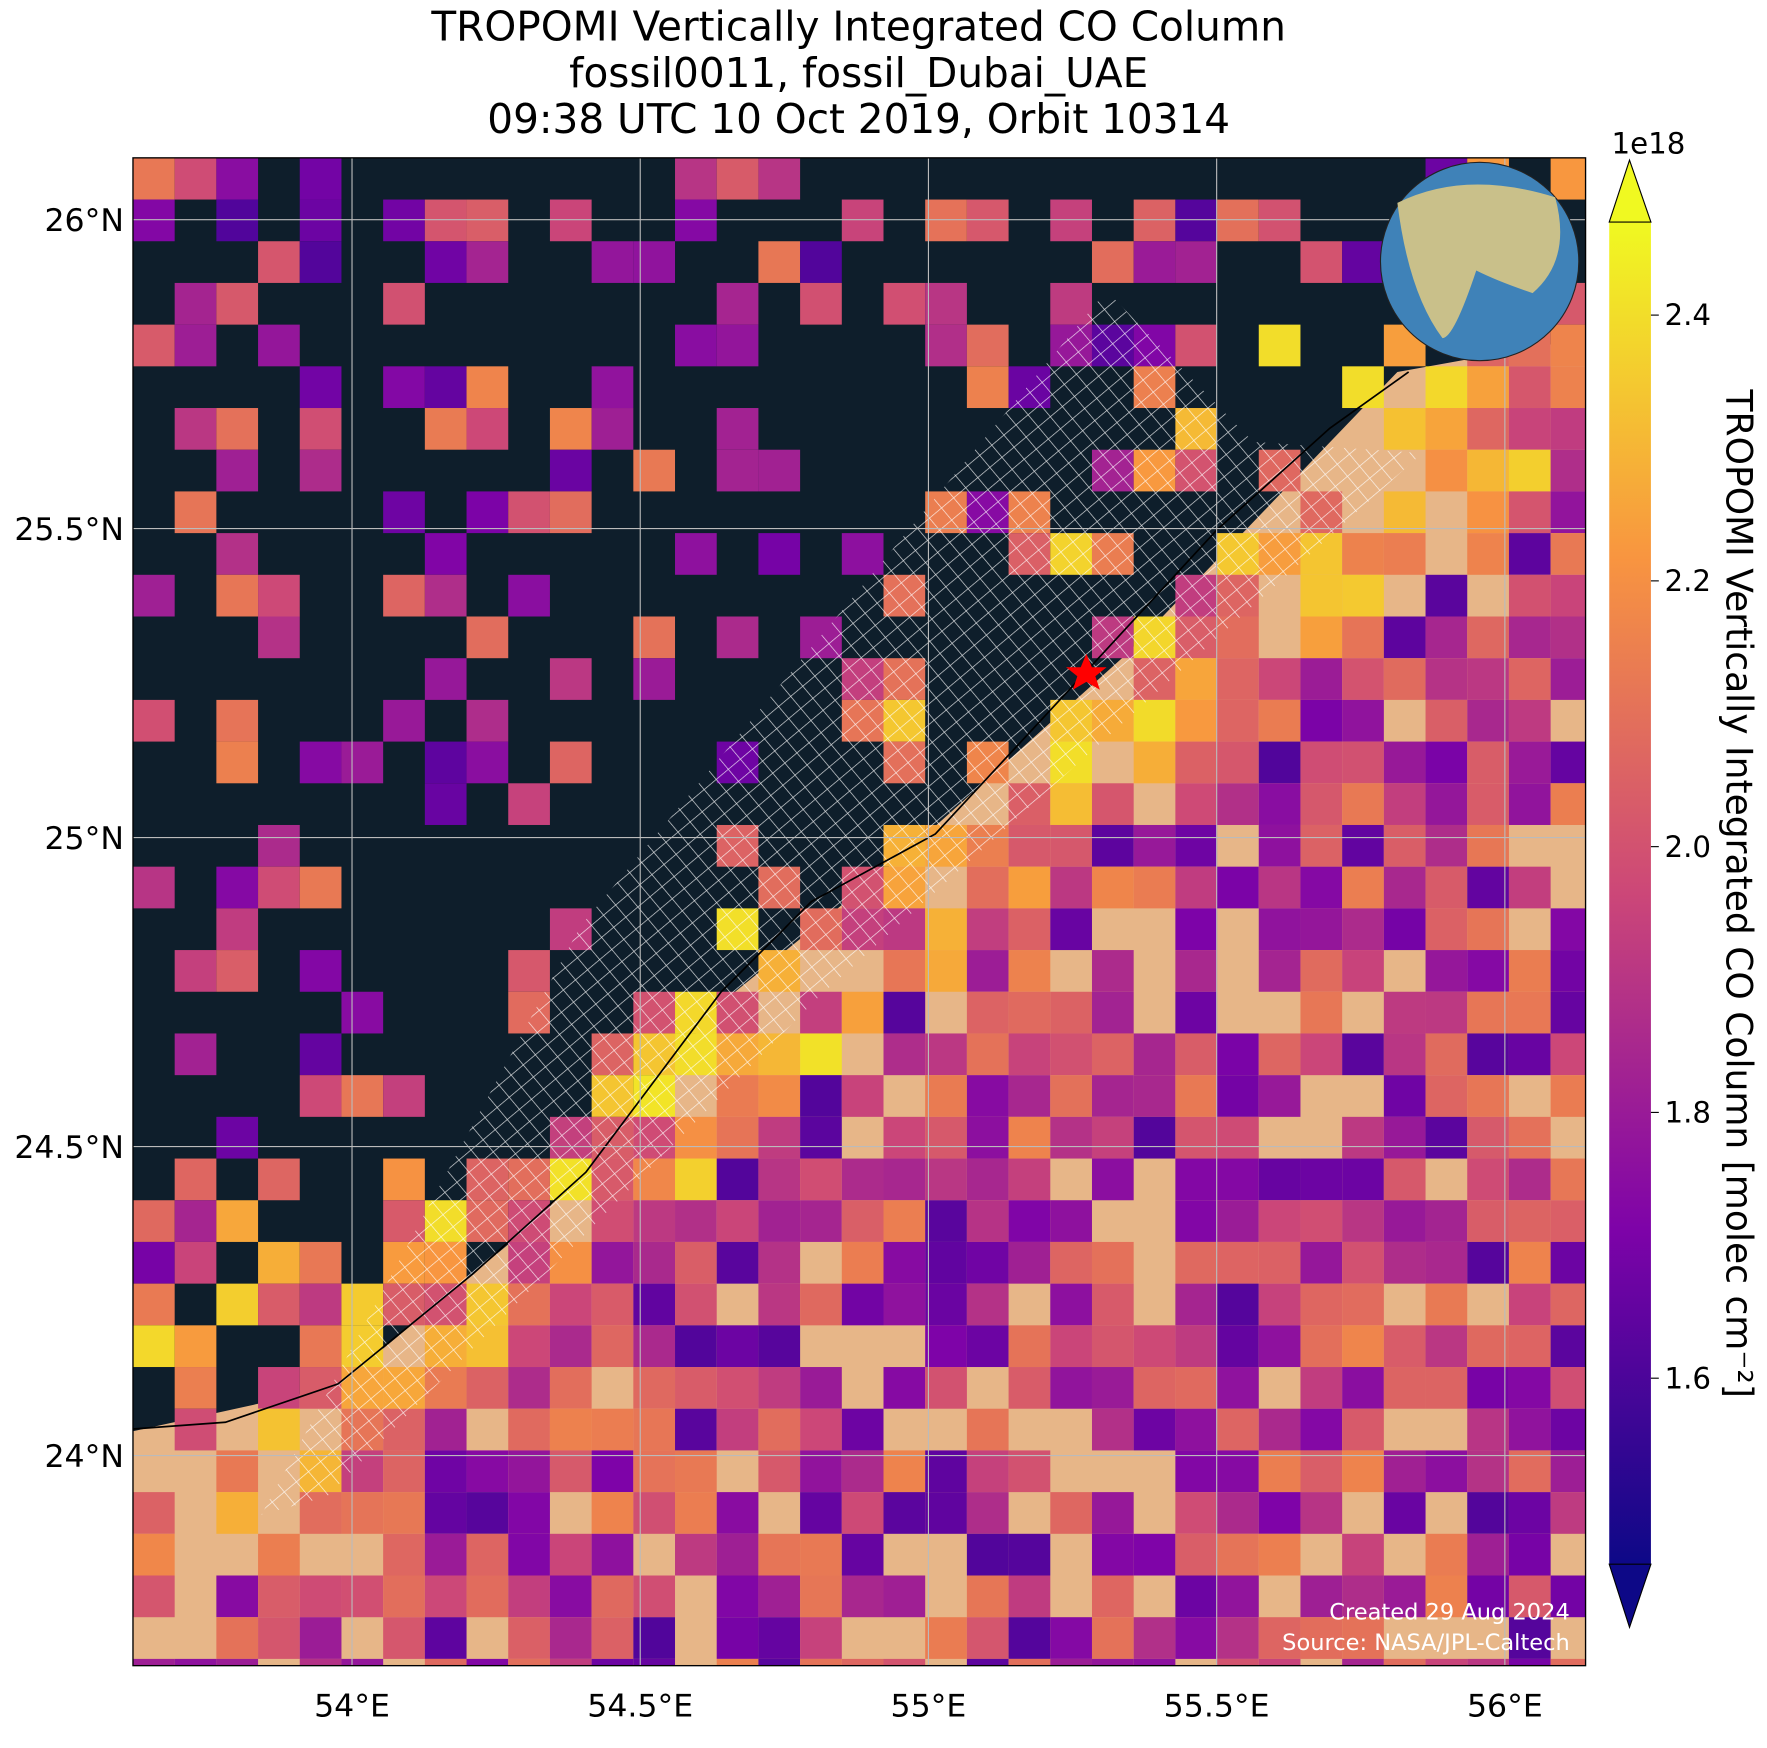  I want to click on x-tick-label: 56°E, so click(1505, 1706).